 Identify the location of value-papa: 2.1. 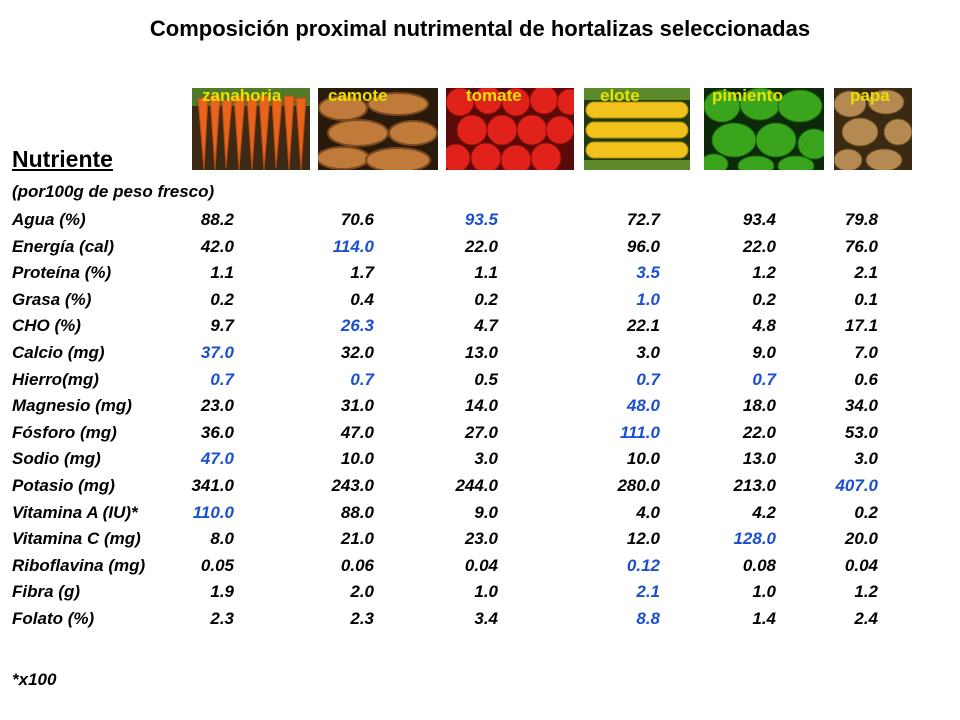
(866, 273).